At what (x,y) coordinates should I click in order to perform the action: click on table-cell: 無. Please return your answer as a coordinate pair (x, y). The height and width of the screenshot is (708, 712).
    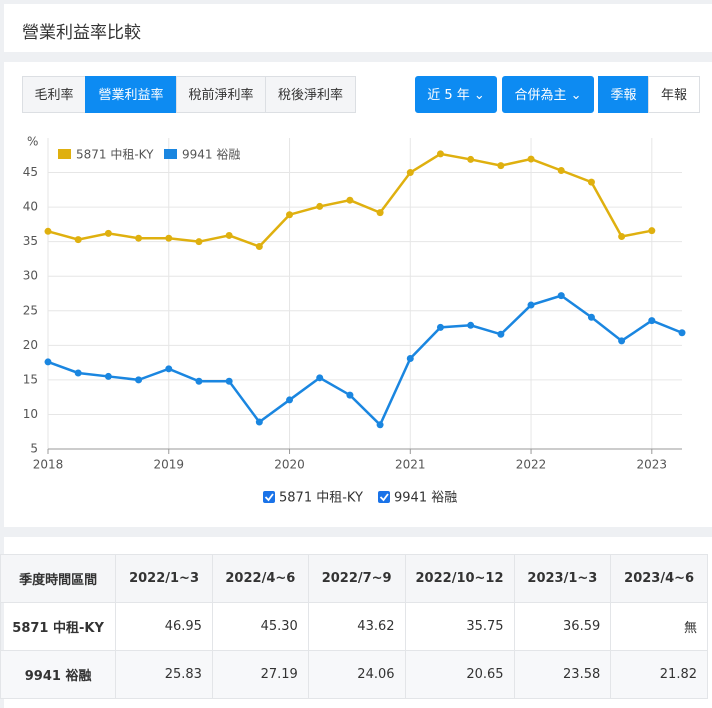
    Looking at the image, I should click on (659, 626).